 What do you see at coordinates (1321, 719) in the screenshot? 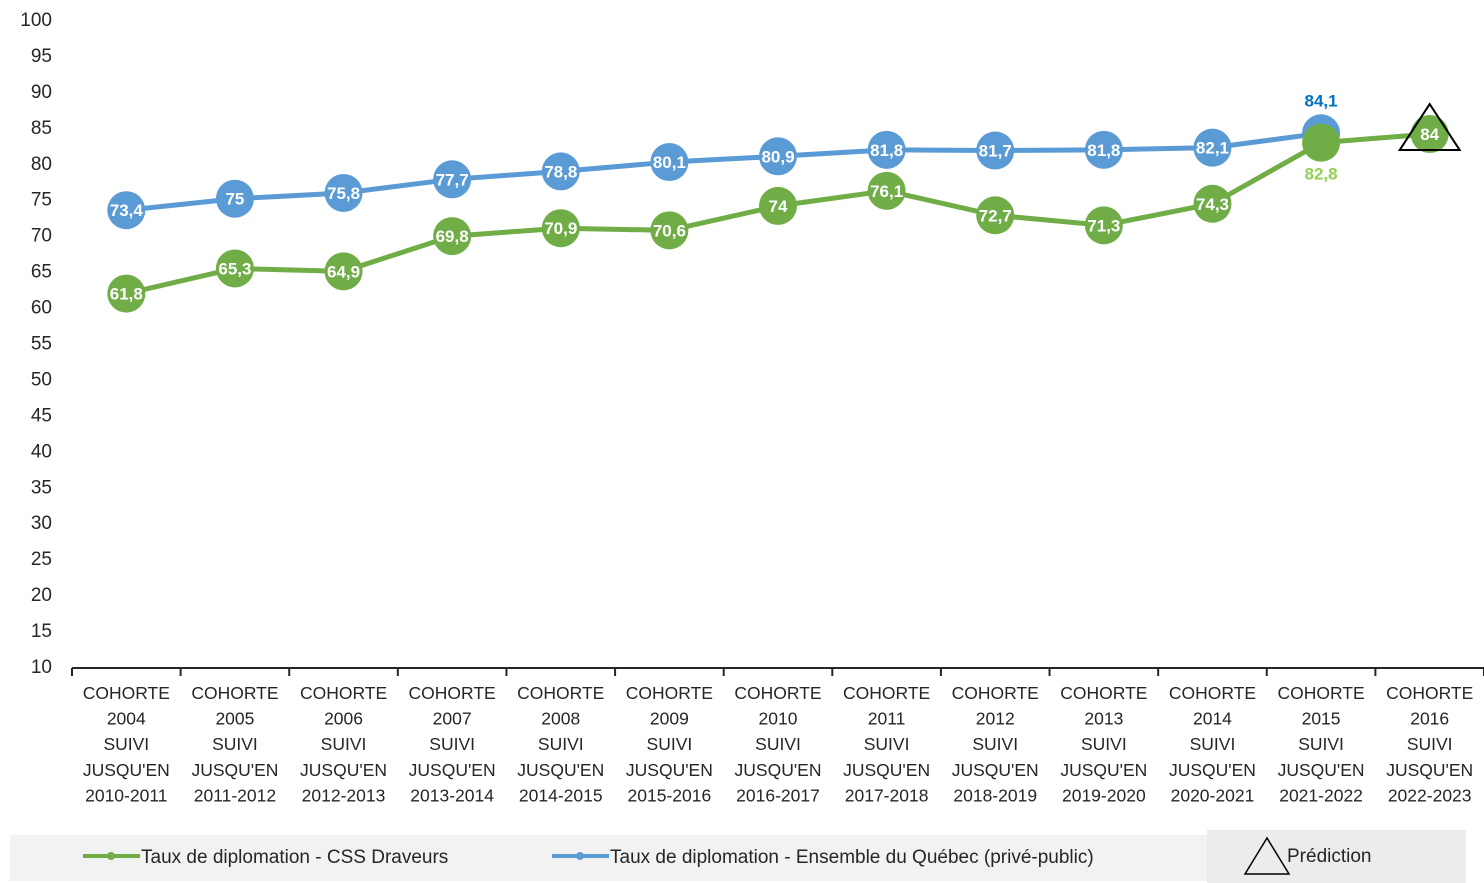
I see `x-tick-line: 2015` at bounding box center [1321, 719].